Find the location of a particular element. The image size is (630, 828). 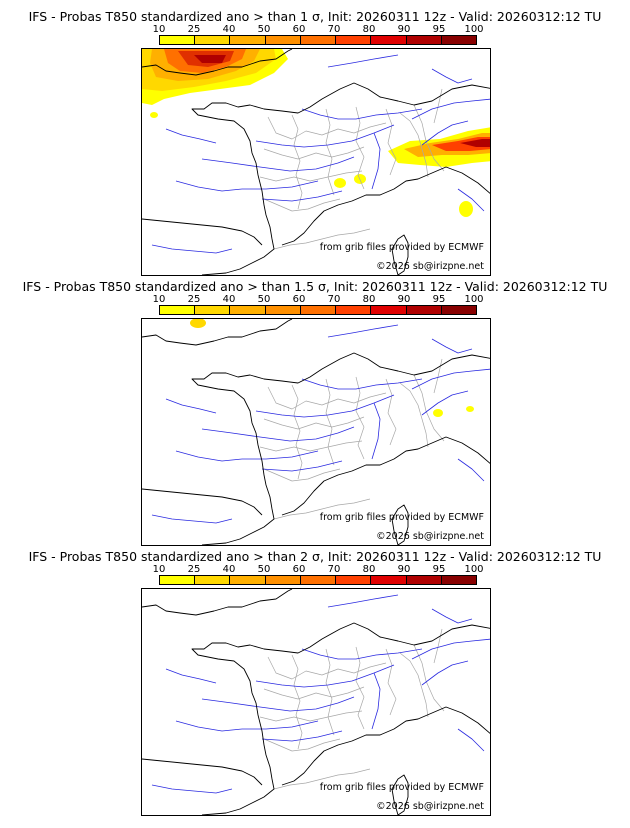

colorbar-tick-label: 60 is located at coordinates (299, 299).